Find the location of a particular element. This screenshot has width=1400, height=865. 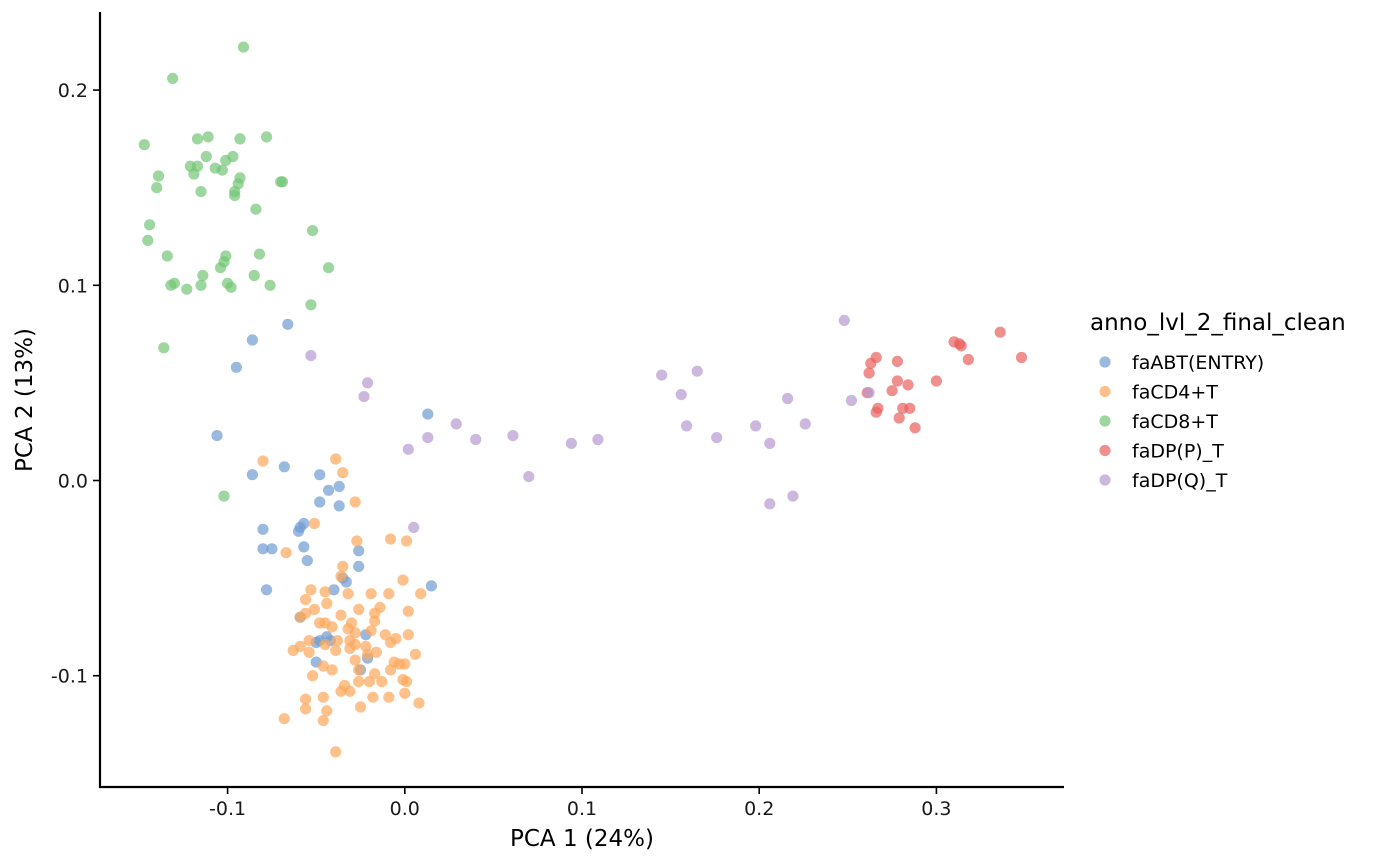

legend-item: faDP(Q)_T is located at coordinates (1163, 481).